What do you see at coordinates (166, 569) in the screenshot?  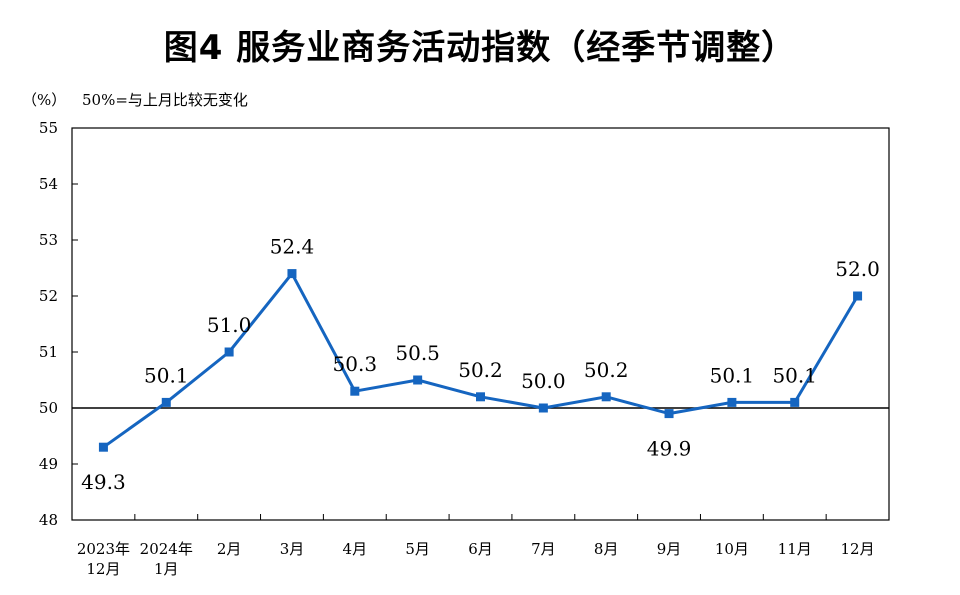 I see `x-tick-label: 1月` at bounding box center [166, 569].